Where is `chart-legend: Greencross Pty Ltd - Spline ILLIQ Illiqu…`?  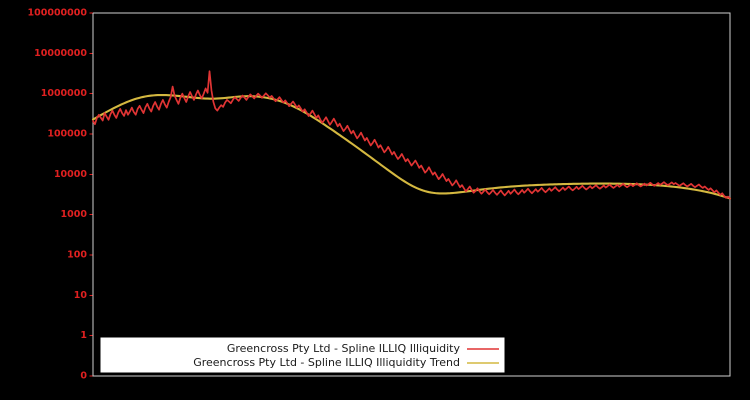 chart-legend: Greencross Pty Ltd - Spline ILLIQ Illiqu… is located at coordinates (302, 355).